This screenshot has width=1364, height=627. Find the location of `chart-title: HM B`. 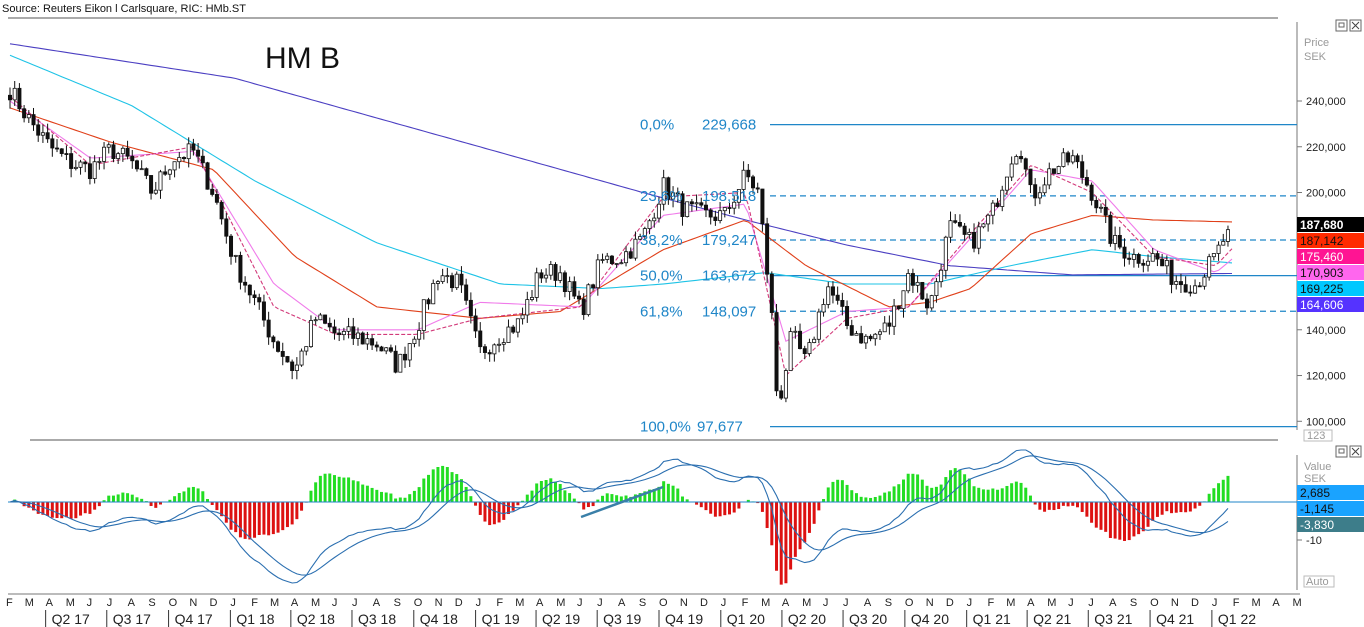

chart-title: HM B is located at coordinates (302, 58).